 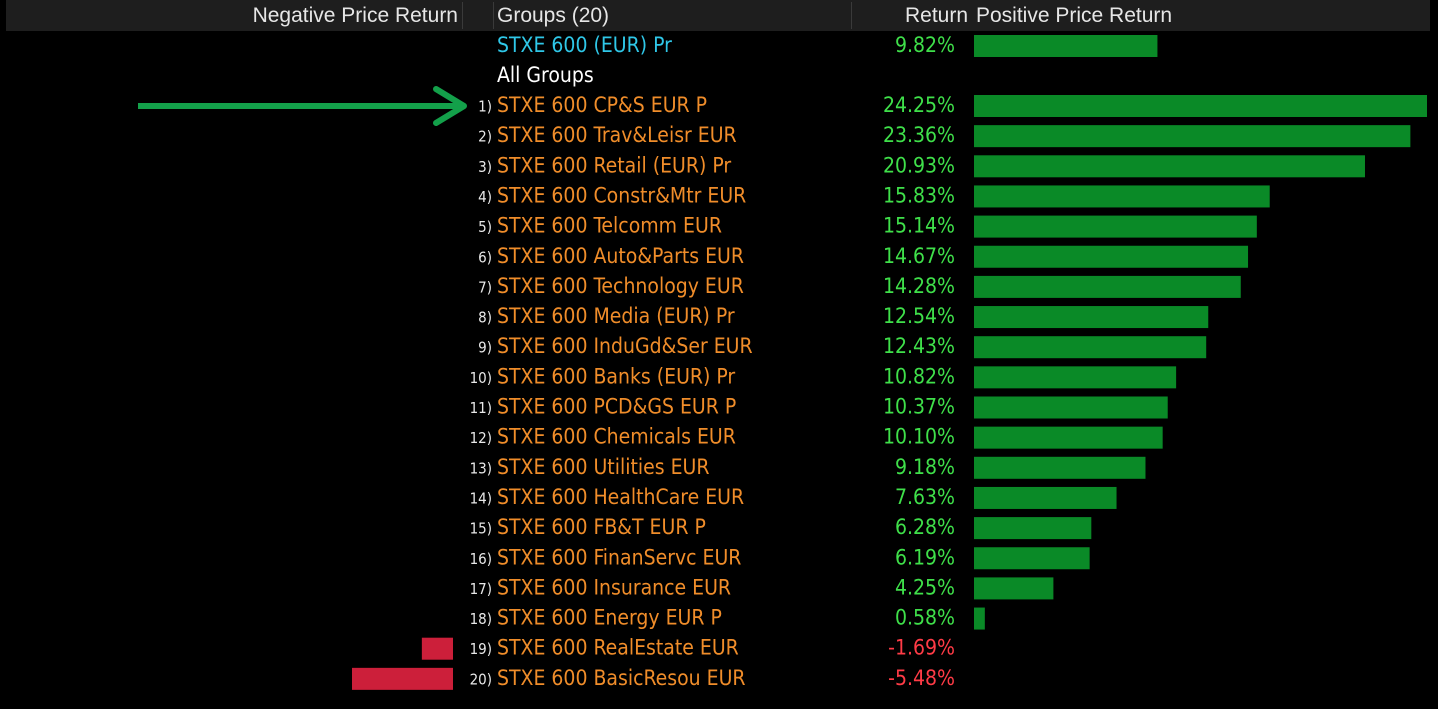 I want to click on return-value-label: 10.10%, so click(x=919, y=437).